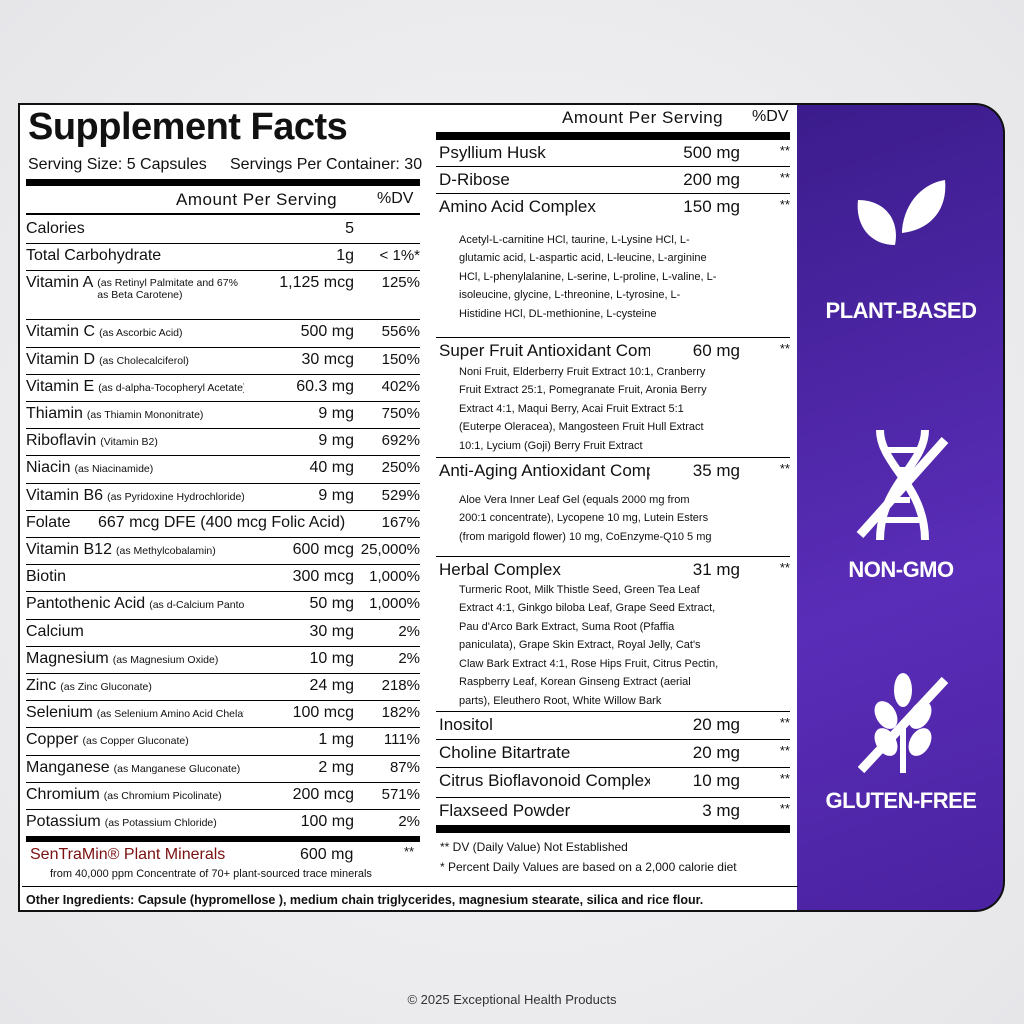 The width and height of the screenshot is (1024, 1024). I want to click on daily-value: 529%, so click(400, 495).